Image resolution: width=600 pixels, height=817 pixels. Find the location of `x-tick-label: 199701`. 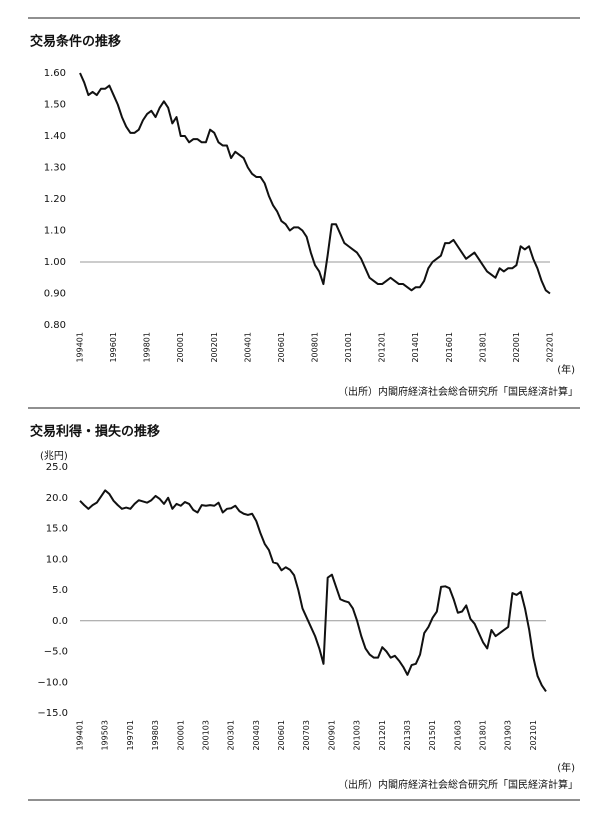

x-tick-label: 199701 is located at coordinates (130, 735).